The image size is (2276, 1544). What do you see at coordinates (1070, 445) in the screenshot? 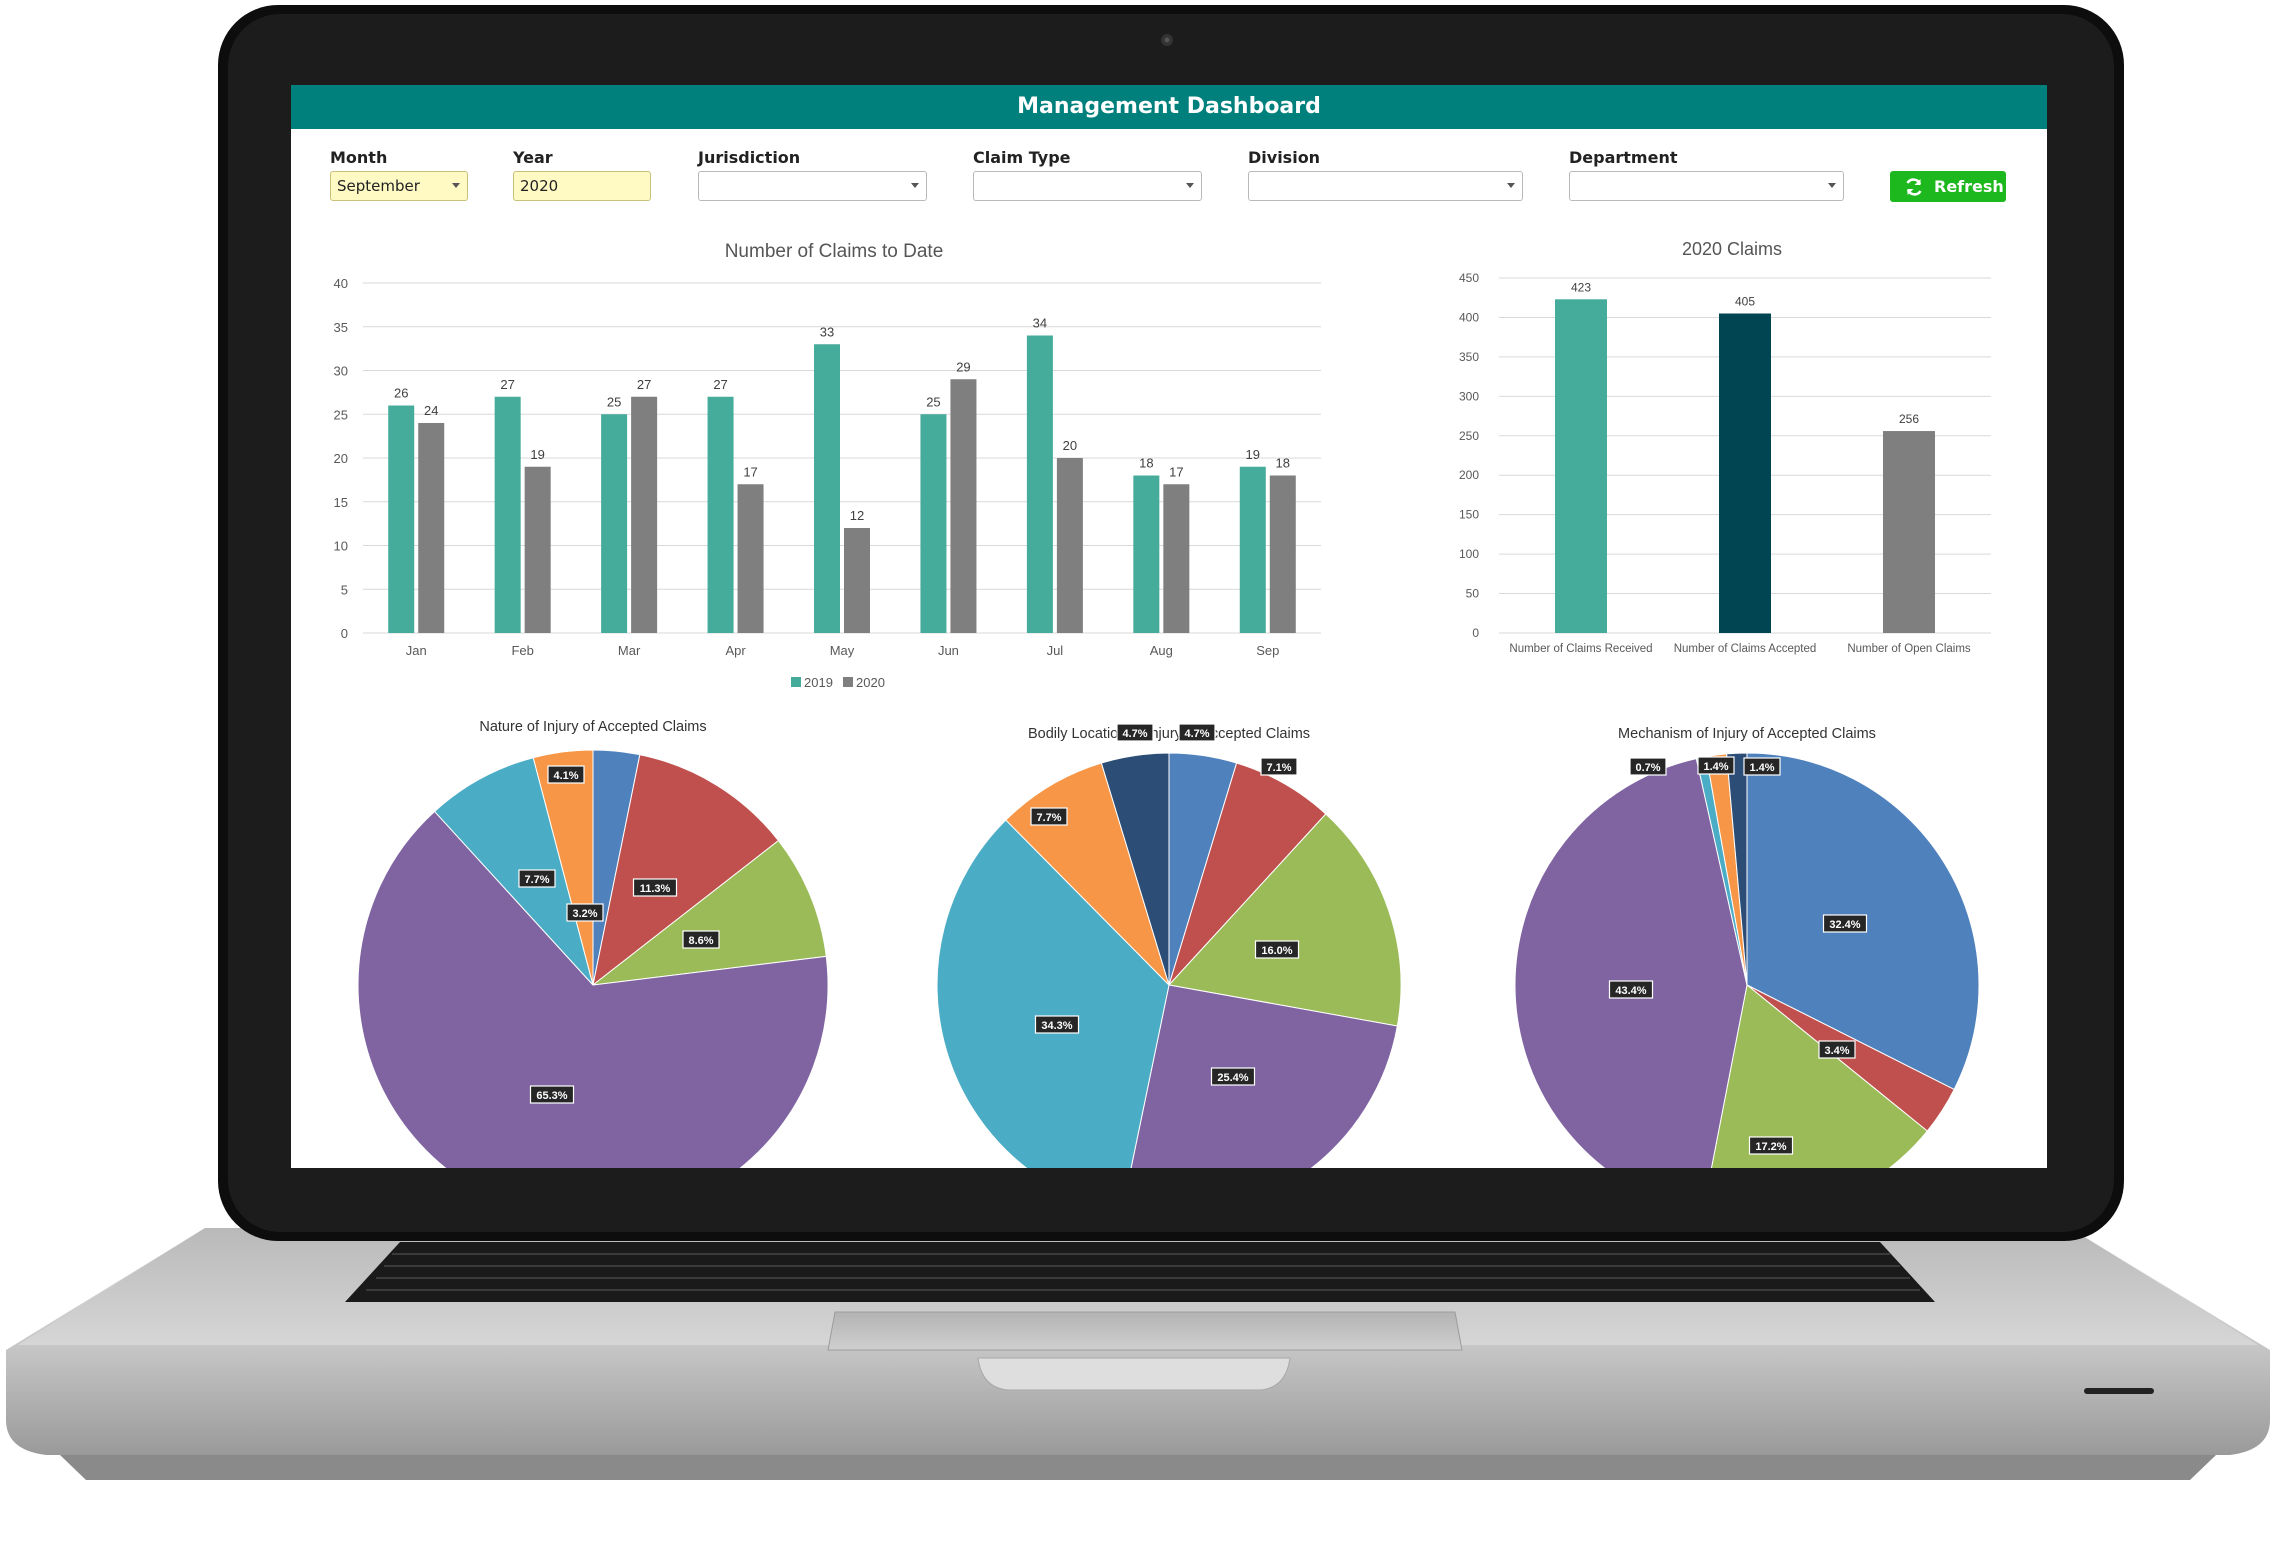
I see `data-label: 20` at bounding box center [1070, 445].